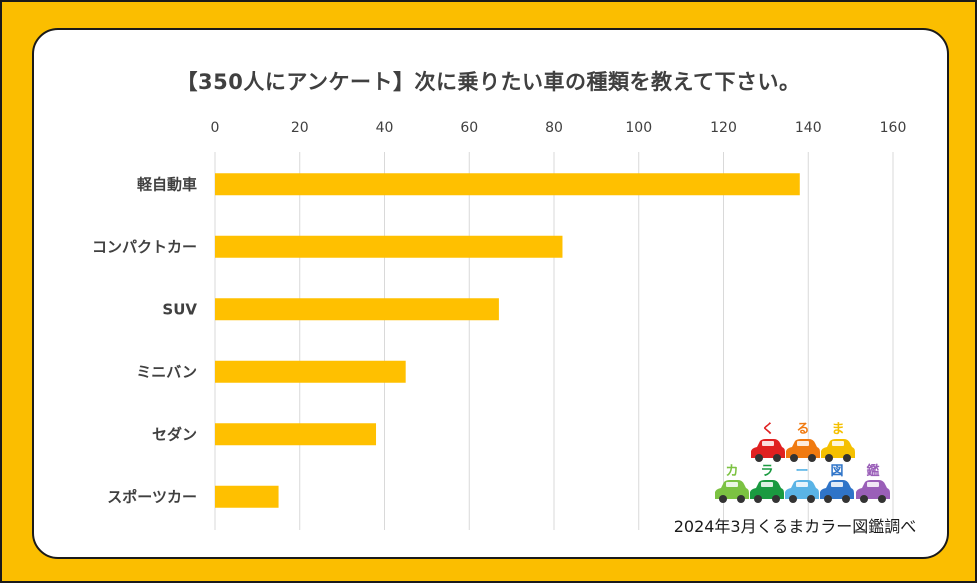  Describe the element at coordinates (554, 128) in the screenshot. I see `x-tick-label: 80` at that location.